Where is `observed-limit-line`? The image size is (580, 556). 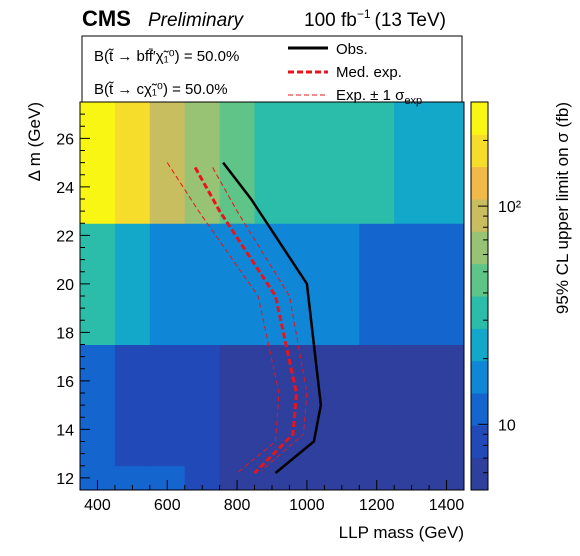
observed-limit-line is located at coordinates (272, 317).